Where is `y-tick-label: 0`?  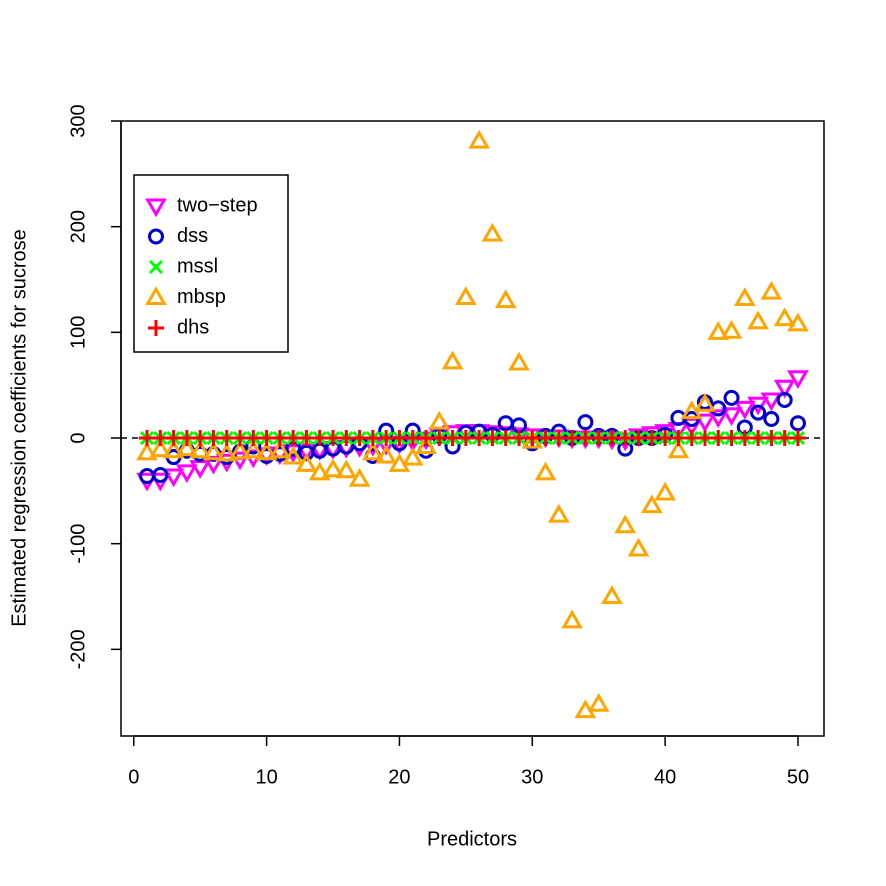 y-tick-label: 0 is located at coordinates (78, 437).